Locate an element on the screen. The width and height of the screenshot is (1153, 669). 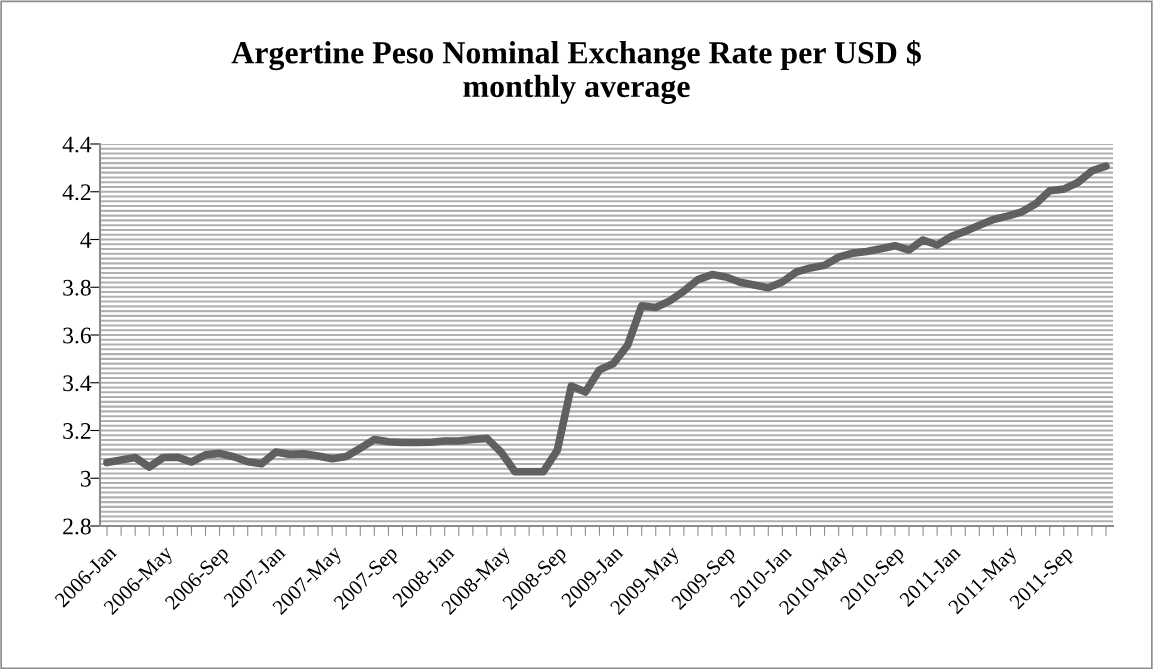
y-tick-label: 3.8 is located at coordinates (77, 287).